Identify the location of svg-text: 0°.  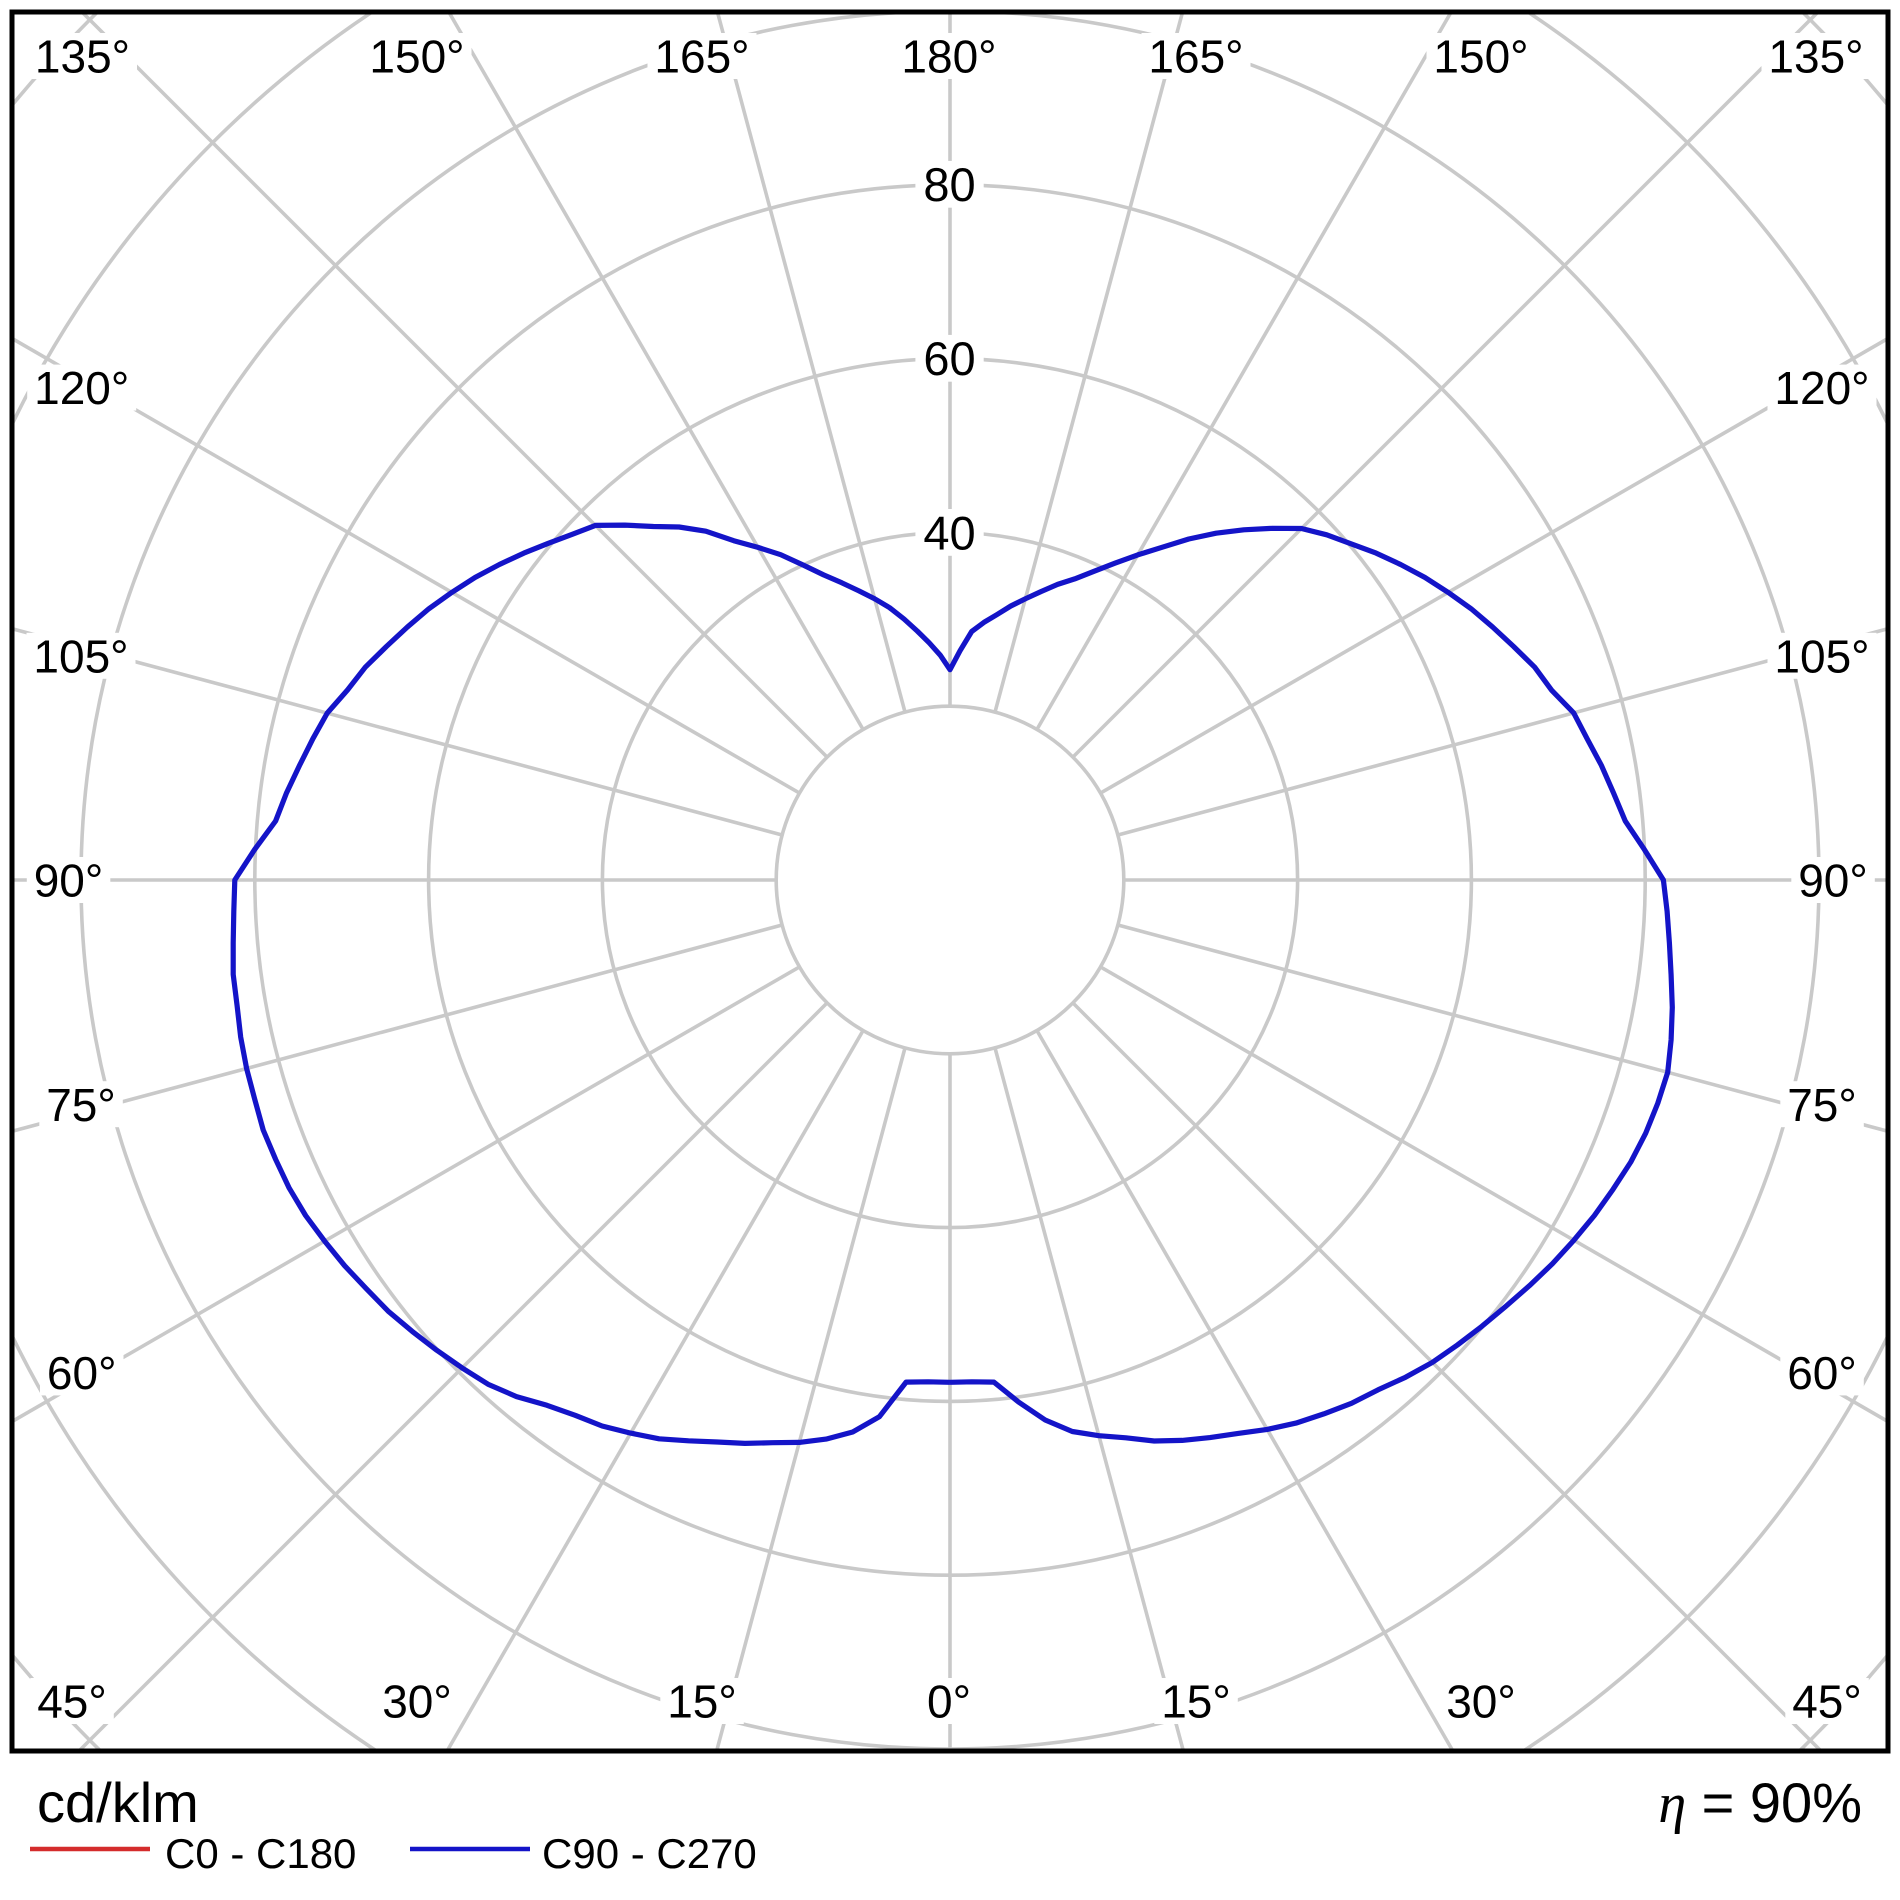
(949, 1702).